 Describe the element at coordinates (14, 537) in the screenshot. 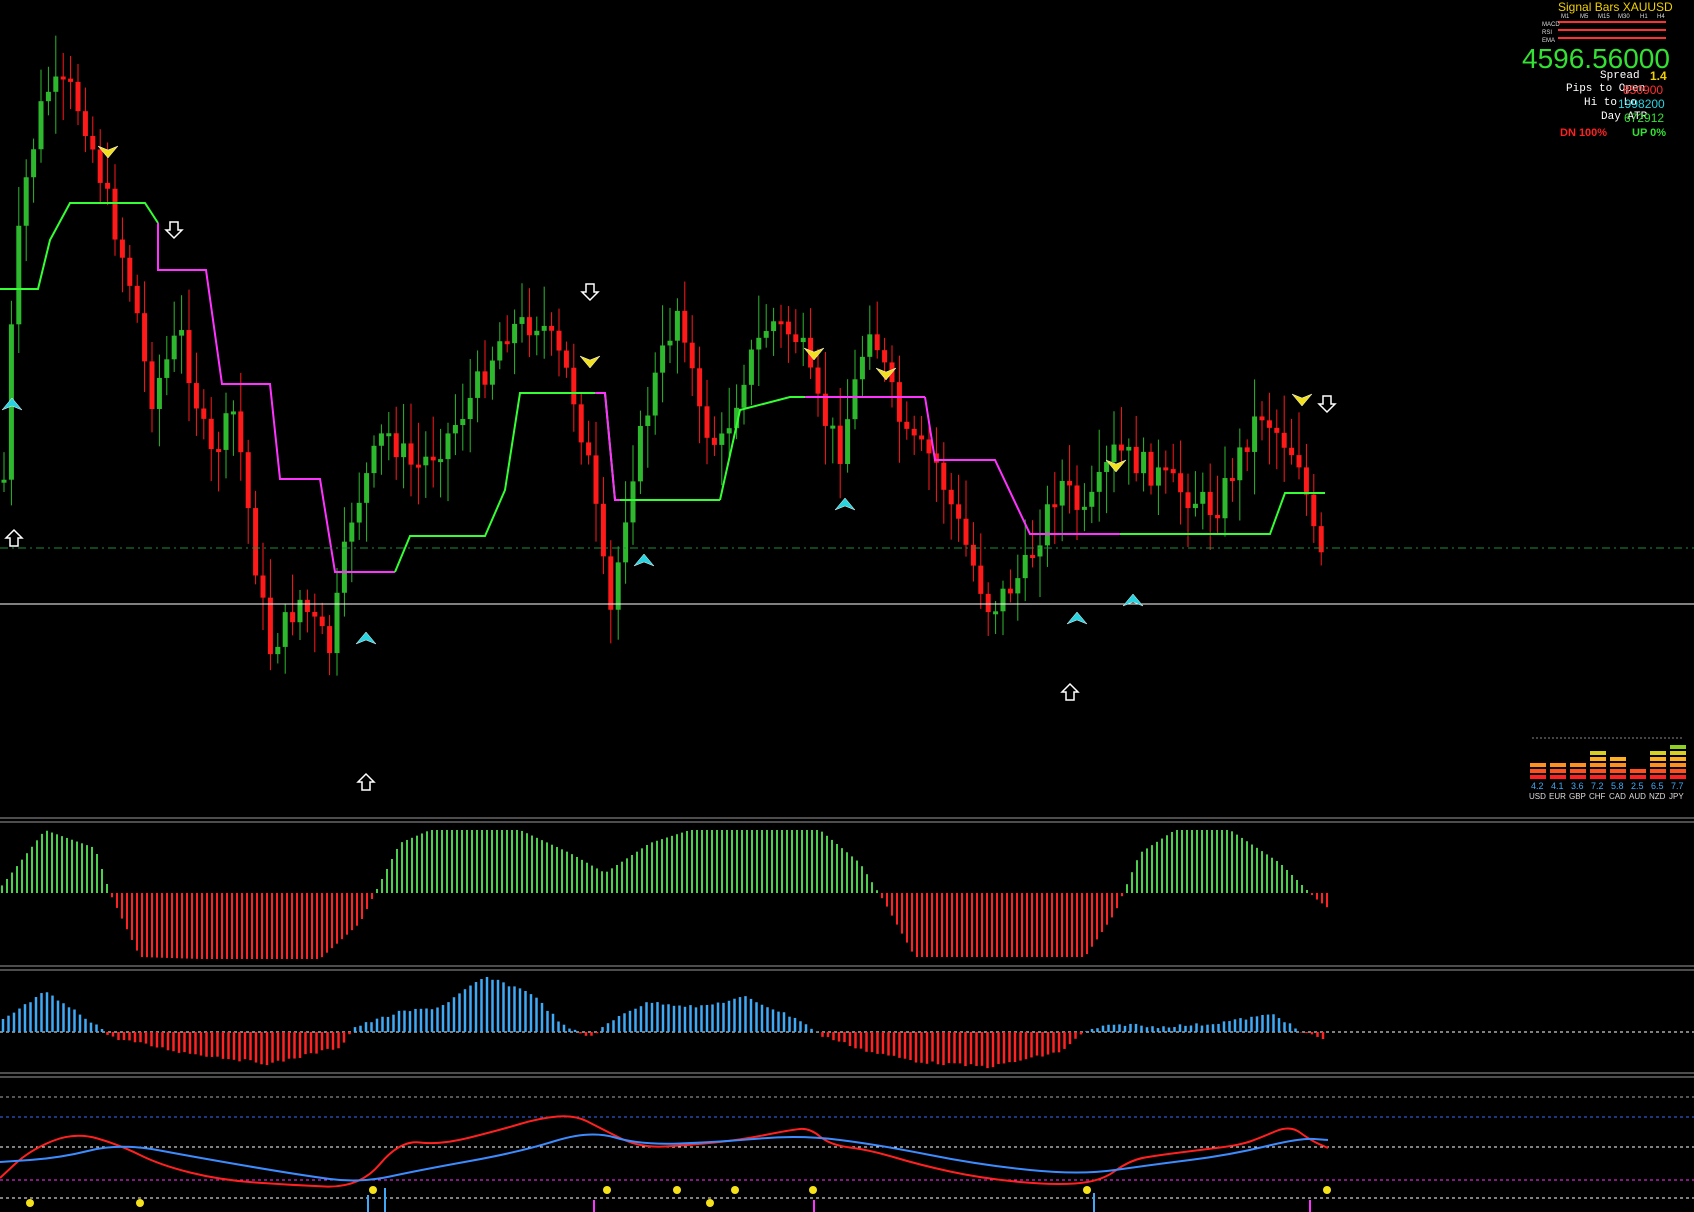

I see `white-up-arrow-icon` at that location.